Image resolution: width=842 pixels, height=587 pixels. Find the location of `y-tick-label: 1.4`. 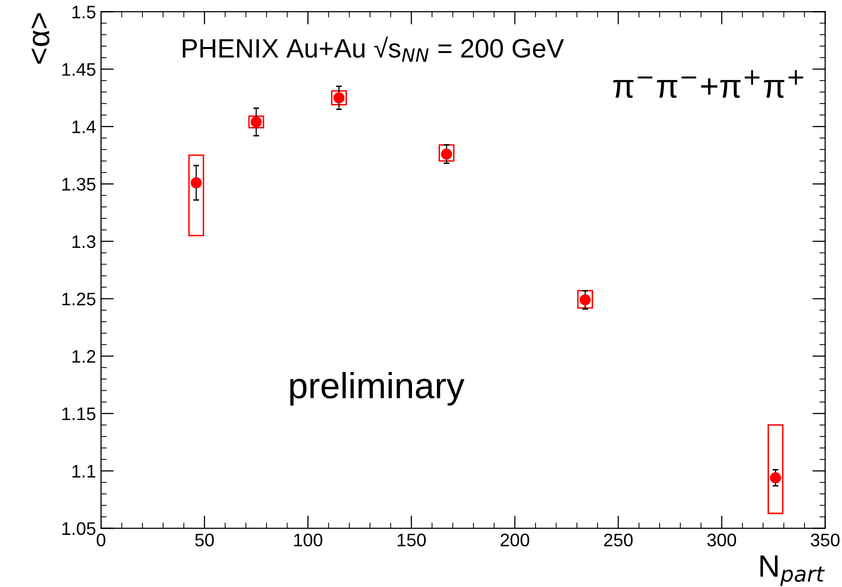

y-tick-label: 1.4 is located at coordinates (84, 127).